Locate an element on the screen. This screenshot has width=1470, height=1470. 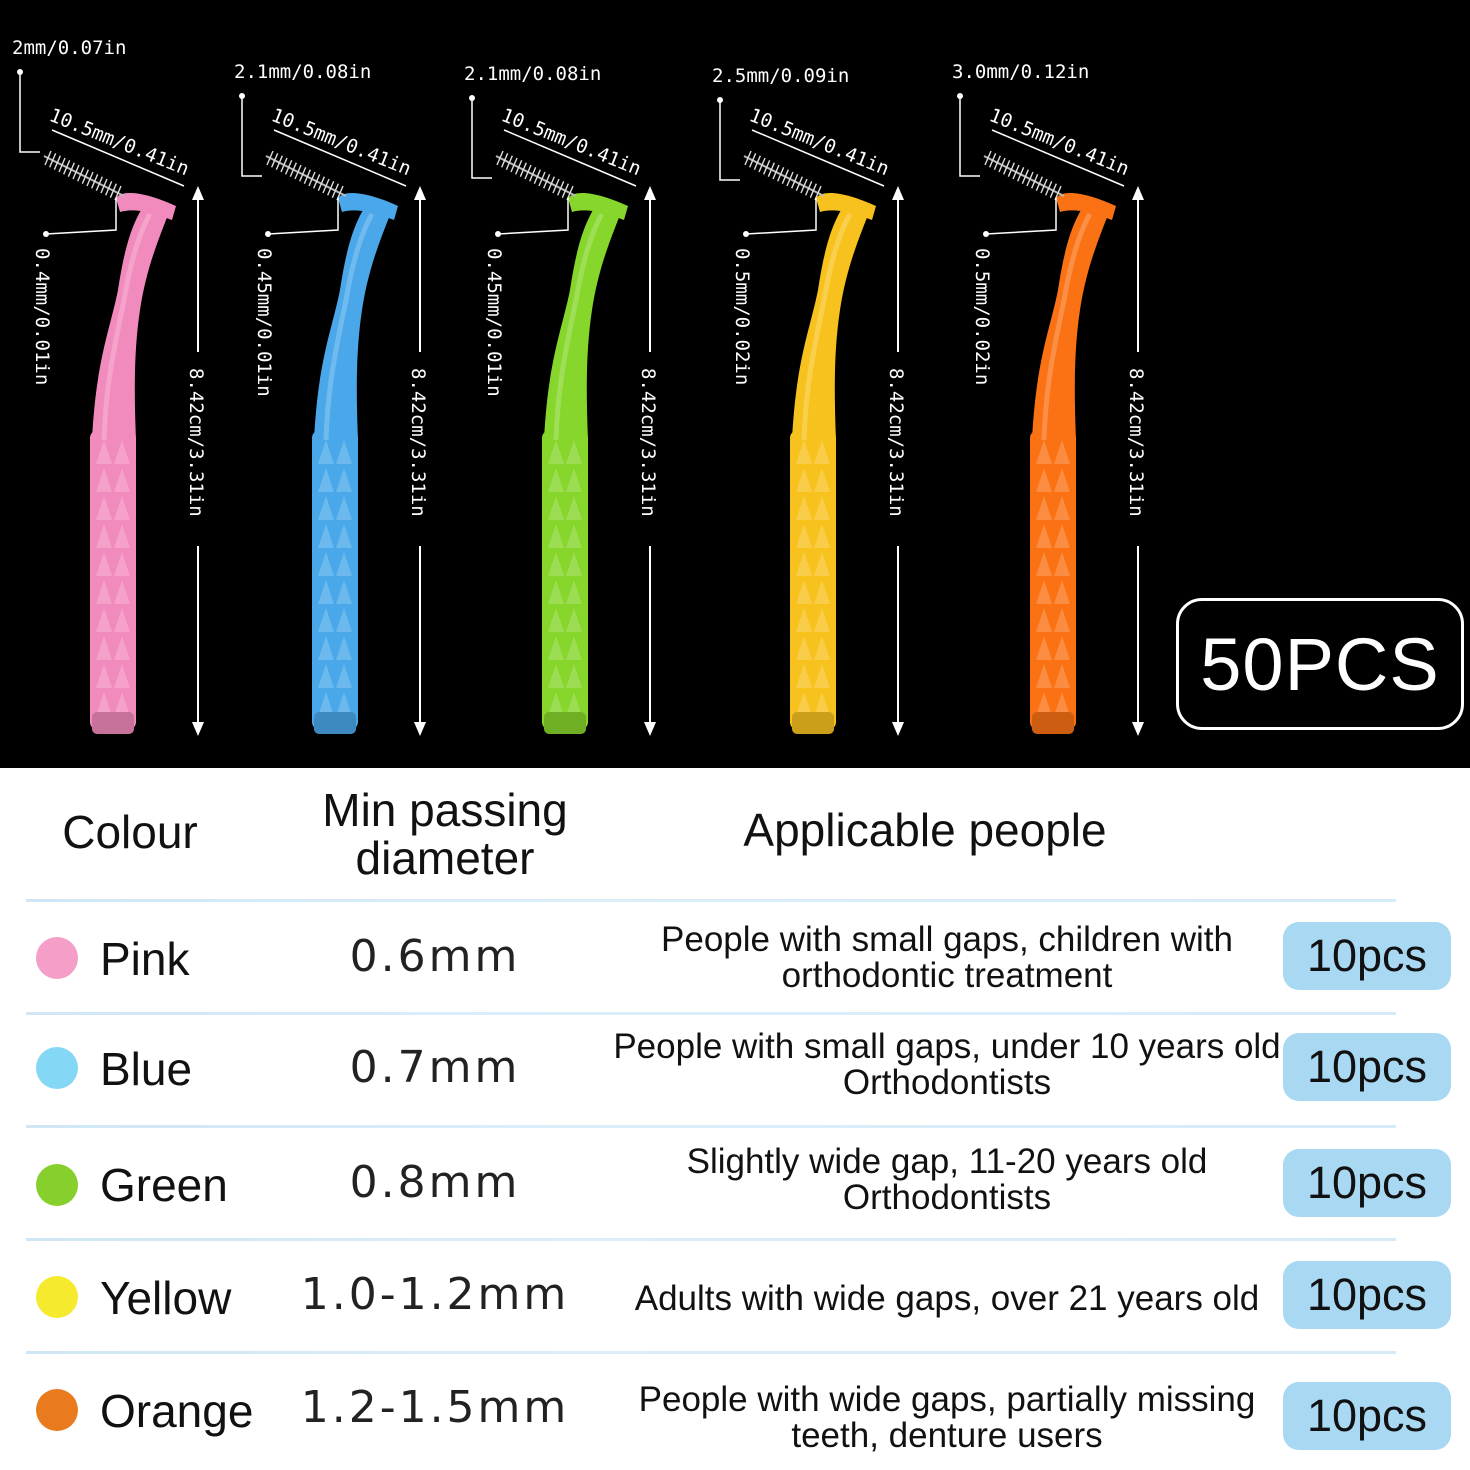
tip-width-label: 3.0mm/0.12in is located at coordinates (1020, 72).